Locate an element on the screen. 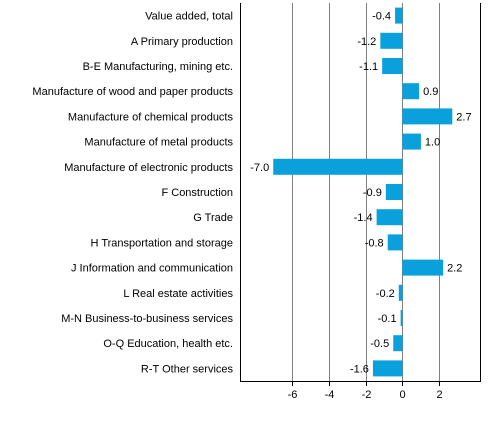  bar-value-label: 2.7 is located at coordinates (463, 117).